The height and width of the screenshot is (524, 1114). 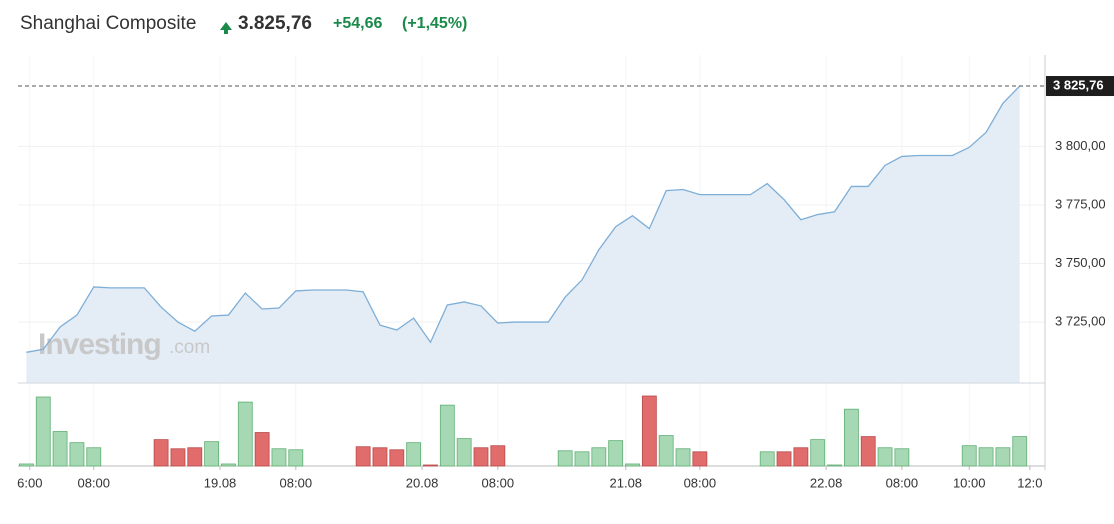 What do you see at coordinates (1080, 145) in the screenshot?
I see `y-tick-label: 3 800,00` at bounding box center [1080, 145].